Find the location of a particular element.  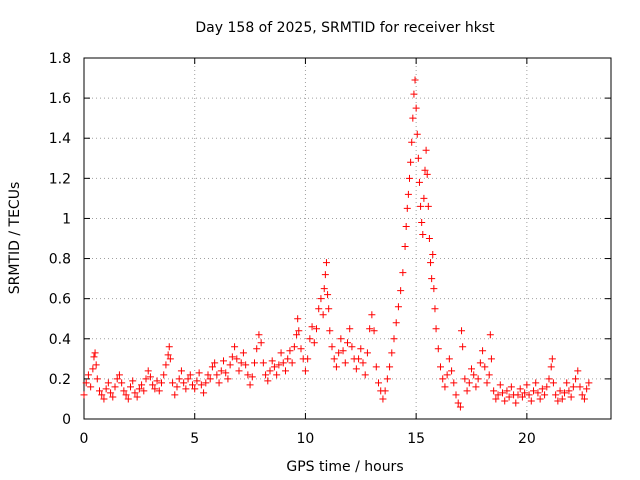

y-tick-label: 1.6 is located at coordinates (60, 99).